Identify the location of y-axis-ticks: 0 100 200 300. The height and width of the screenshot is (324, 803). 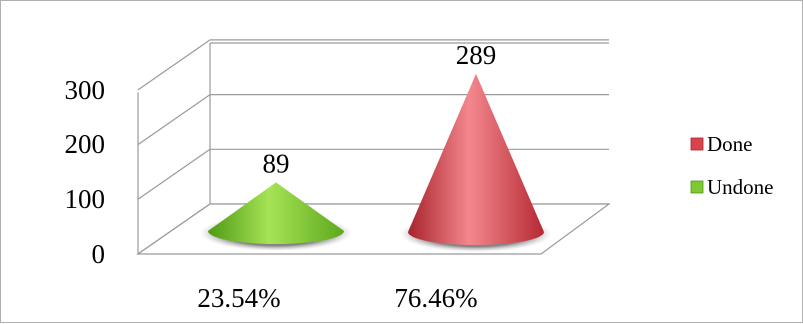
(85, 172).